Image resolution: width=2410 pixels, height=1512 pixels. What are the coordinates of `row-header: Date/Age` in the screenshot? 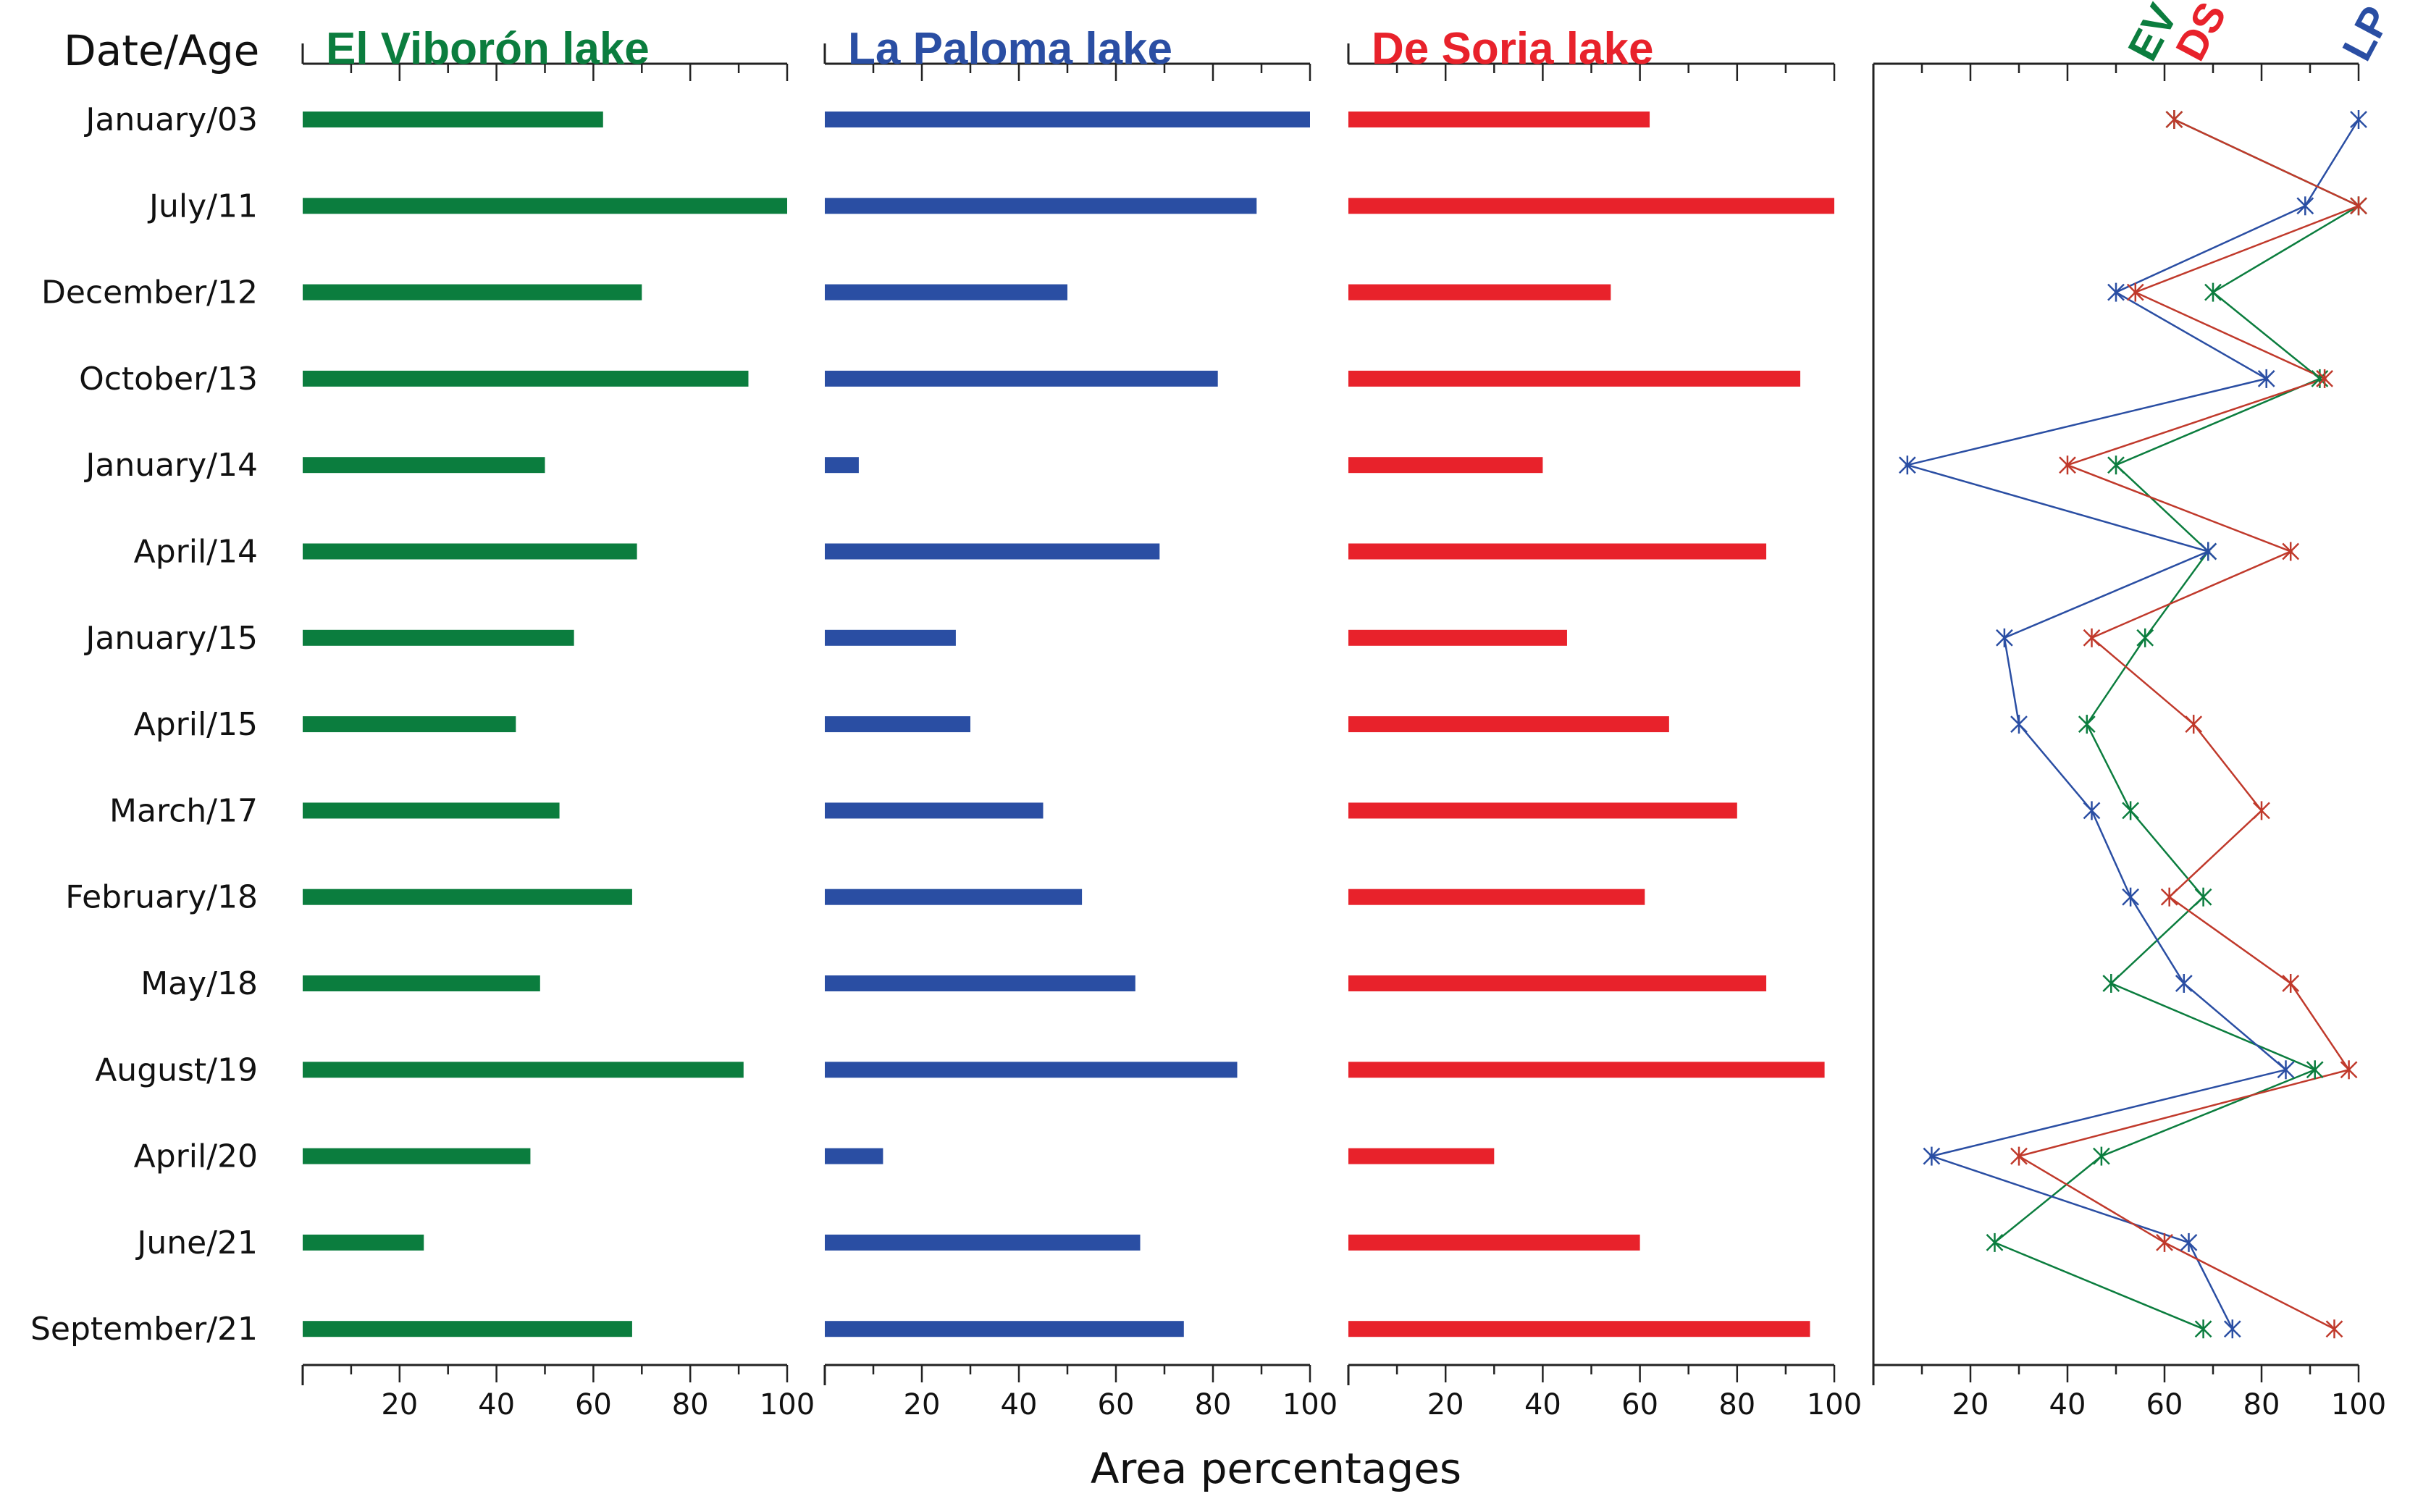 It's located at (161, 50).